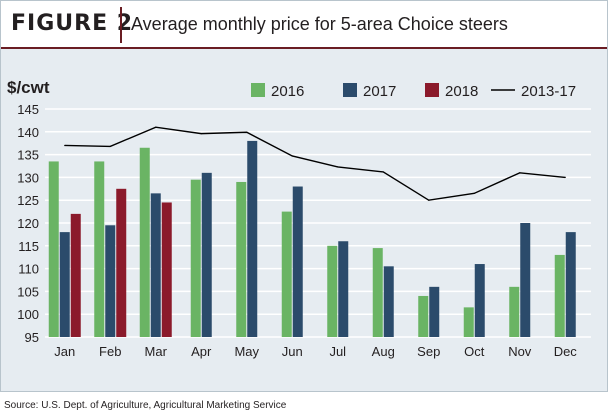 The height and width of the screenshot is (417, 610). I want to click on y-tick-label: 140, so click(28, 132).